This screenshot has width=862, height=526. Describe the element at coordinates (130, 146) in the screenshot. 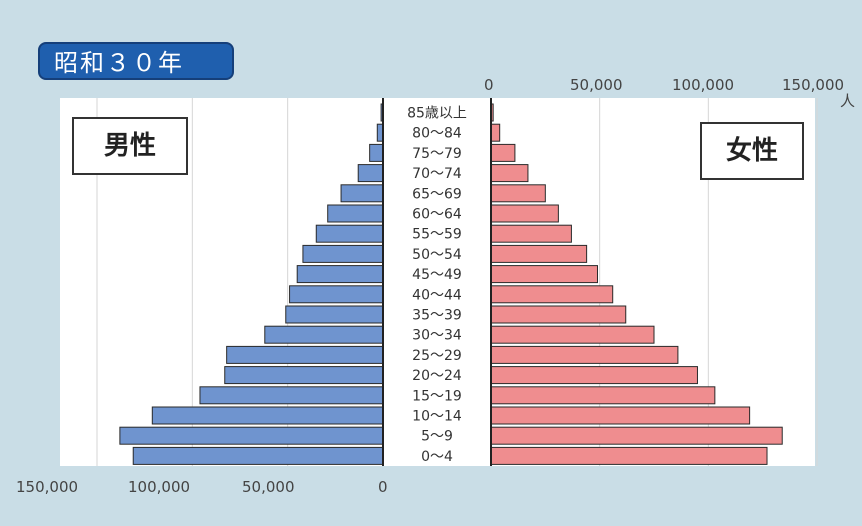

I see `male-label: 男性` at that location.